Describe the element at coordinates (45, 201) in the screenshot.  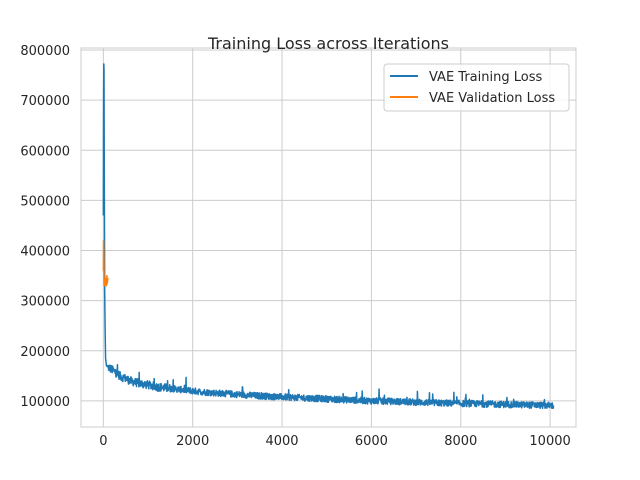
I see `y-tick-label: 500000` at that location.